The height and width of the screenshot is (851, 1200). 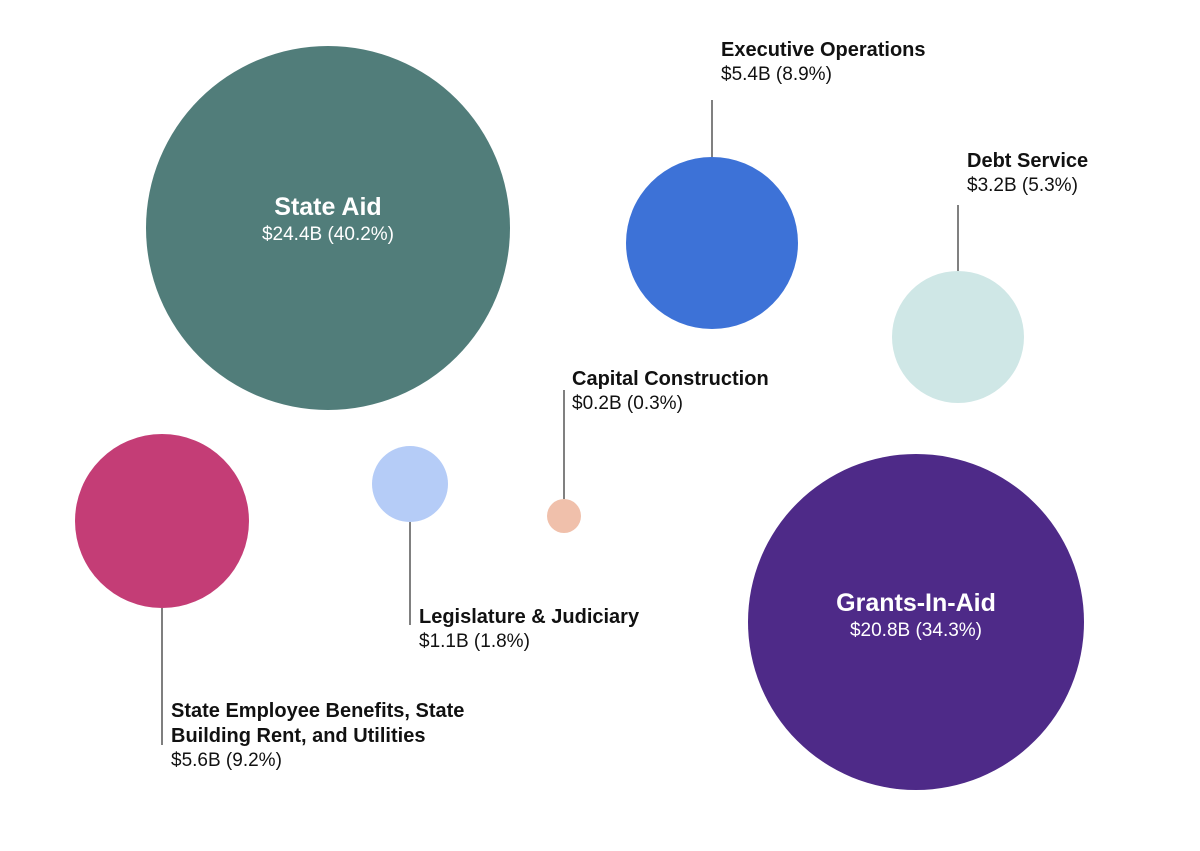 What do you see at coordinates (410, 484) in the screenshot?
I see `bubble-legislature-judiciary` at bounding box center [410, 484].